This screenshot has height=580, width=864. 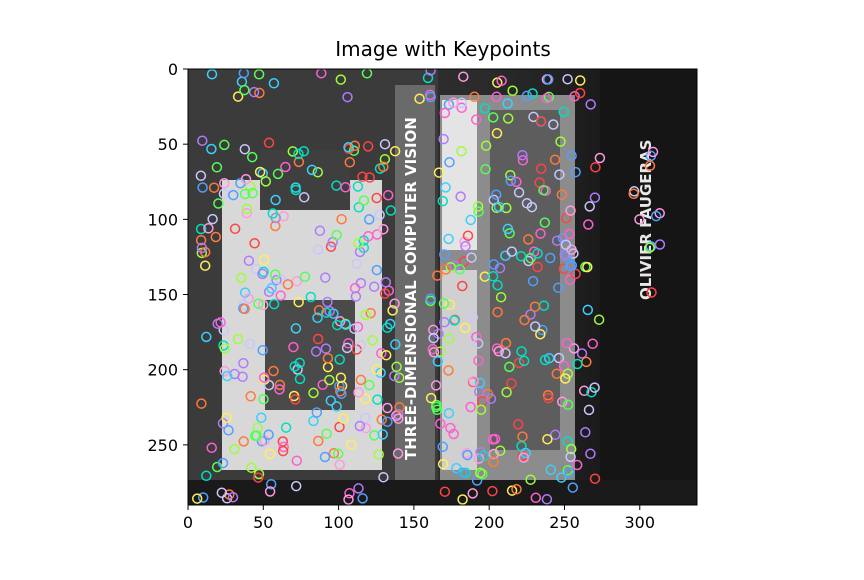 I want to click on bottom-strip, so click(x=442, y=492).